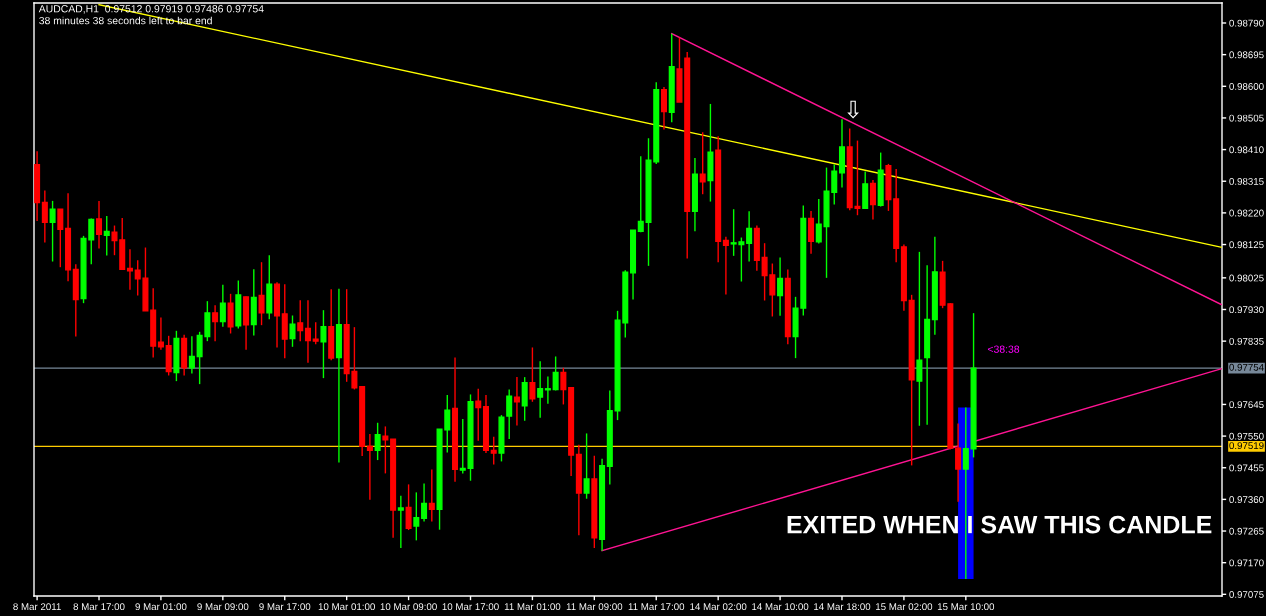  I want to click on y-tick-label: 0.98220, so click(1246, 213).